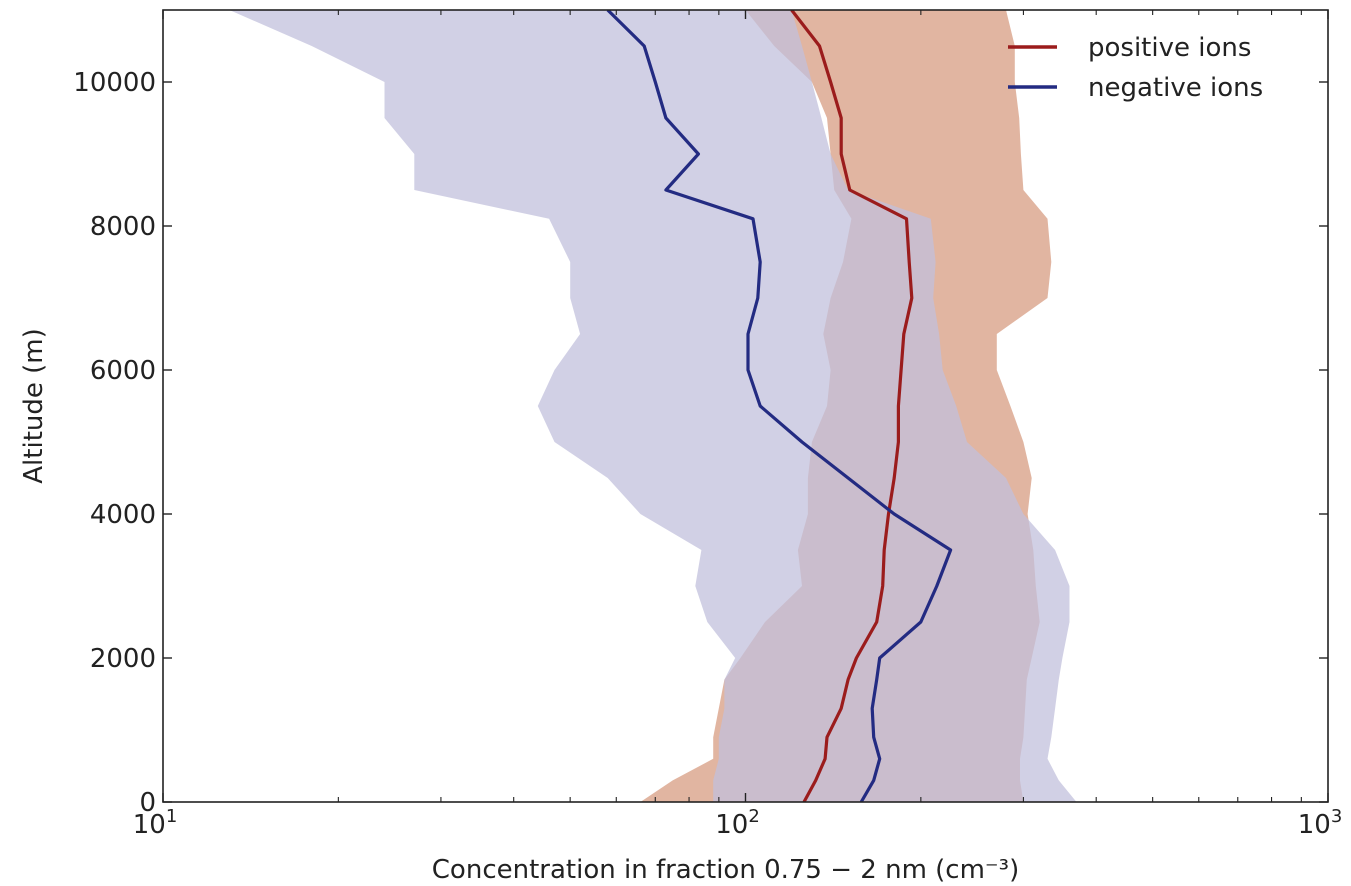  What do you see at coordinates (123, 659) in the screenshot?
I see `y-tick-label: 2000` at bounding box center [123, 659].